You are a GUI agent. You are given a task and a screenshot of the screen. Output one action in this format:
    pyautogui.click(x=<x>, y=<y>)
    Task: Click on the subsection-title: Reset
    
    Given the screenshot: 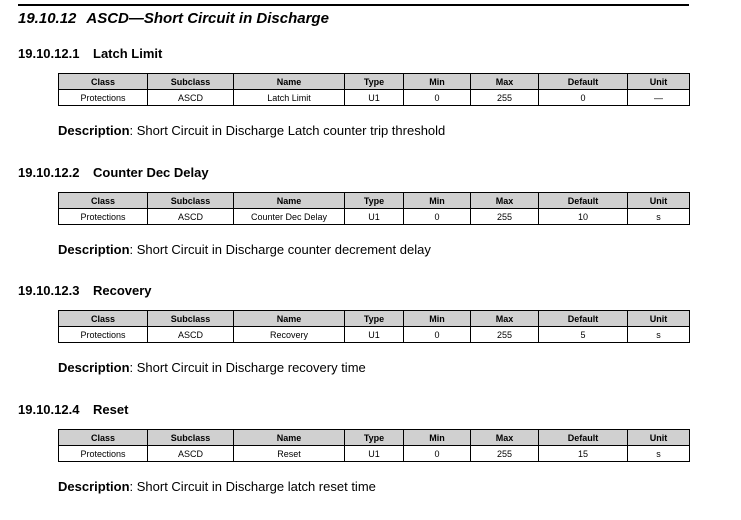 What is the action you would take?
    pyautogui.click(x=111, y=409)
    